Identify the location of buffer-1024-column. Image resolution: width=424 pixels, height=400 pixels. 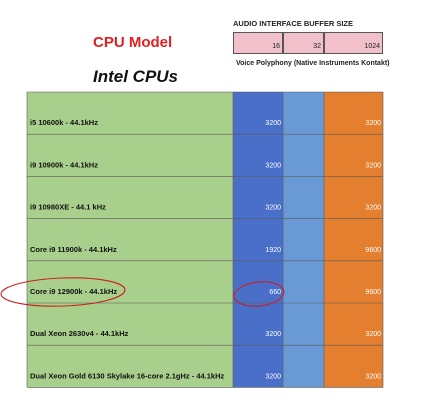
(353, 240).